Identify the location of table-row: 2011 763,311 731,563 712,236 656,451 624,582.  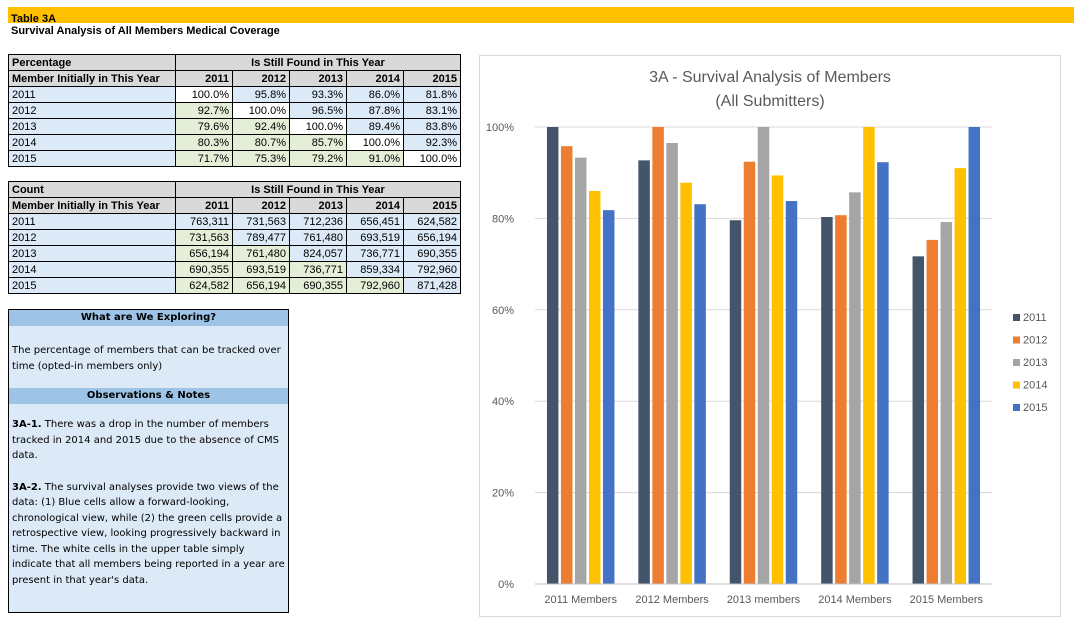
(234, 221).